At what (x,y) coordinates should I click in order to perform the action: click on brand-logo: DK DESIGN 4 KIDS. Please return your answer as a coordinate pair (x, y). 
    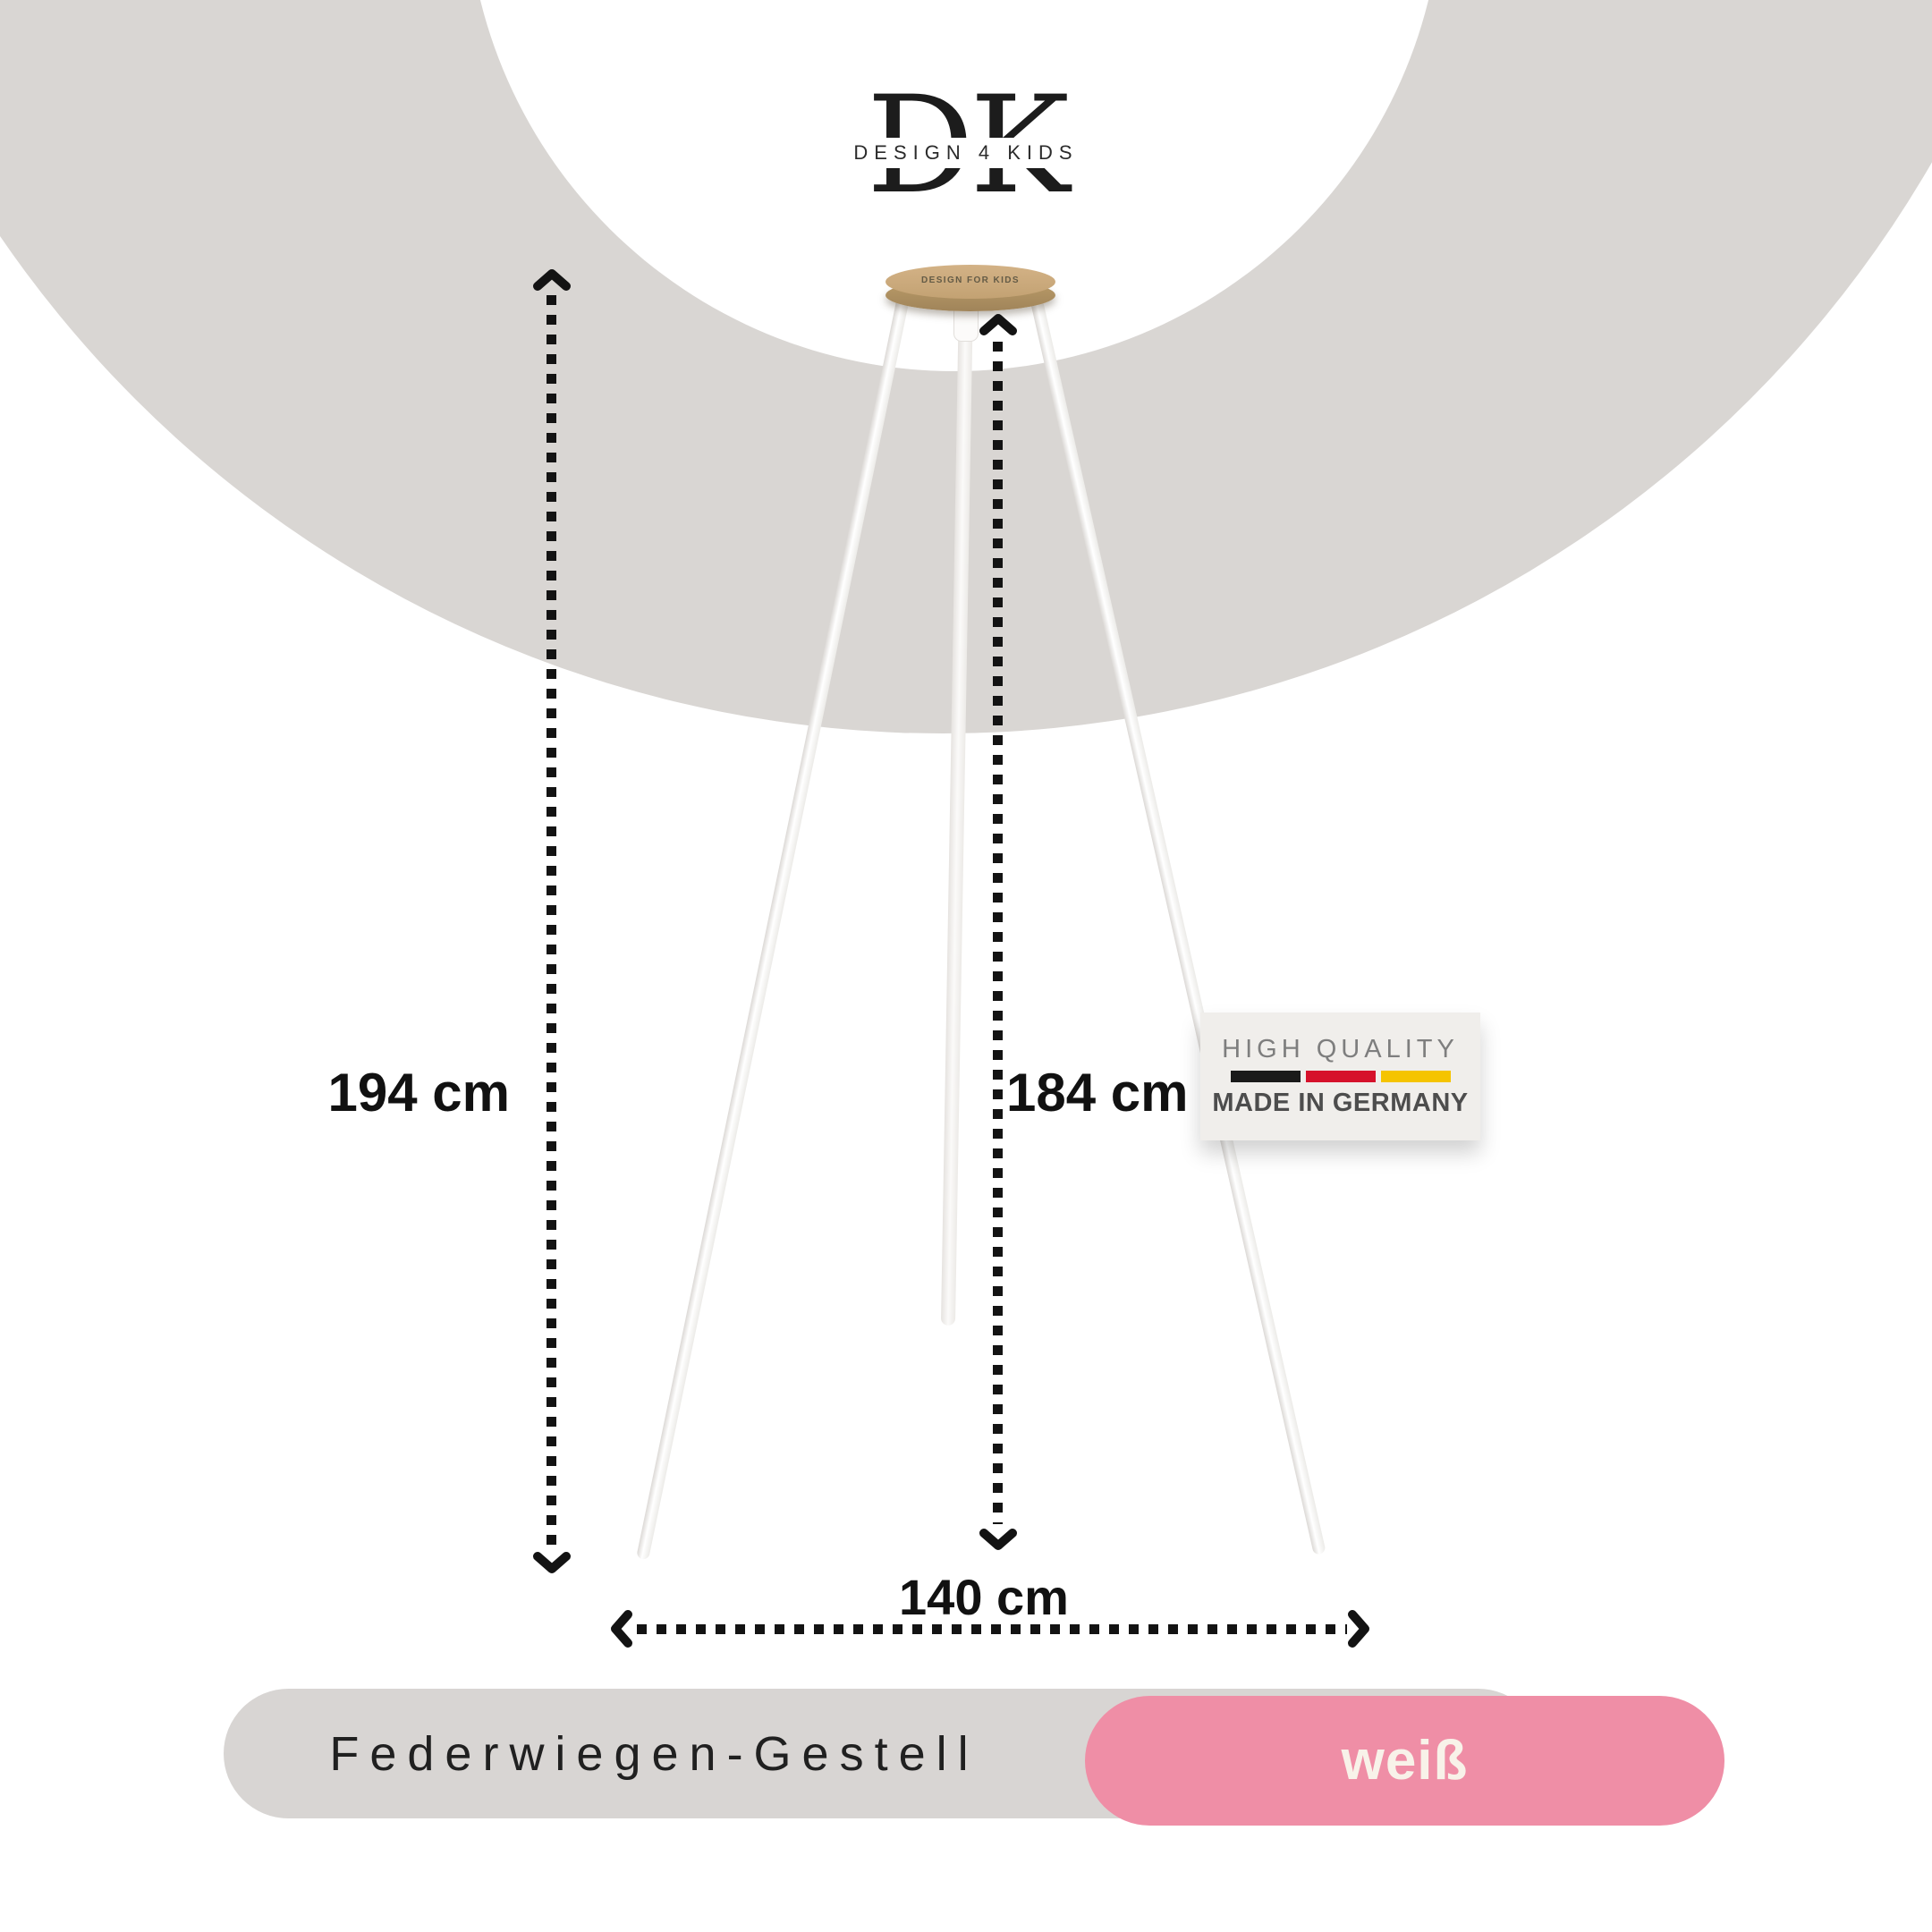
    Looking at the image, I should click on (966, 155).